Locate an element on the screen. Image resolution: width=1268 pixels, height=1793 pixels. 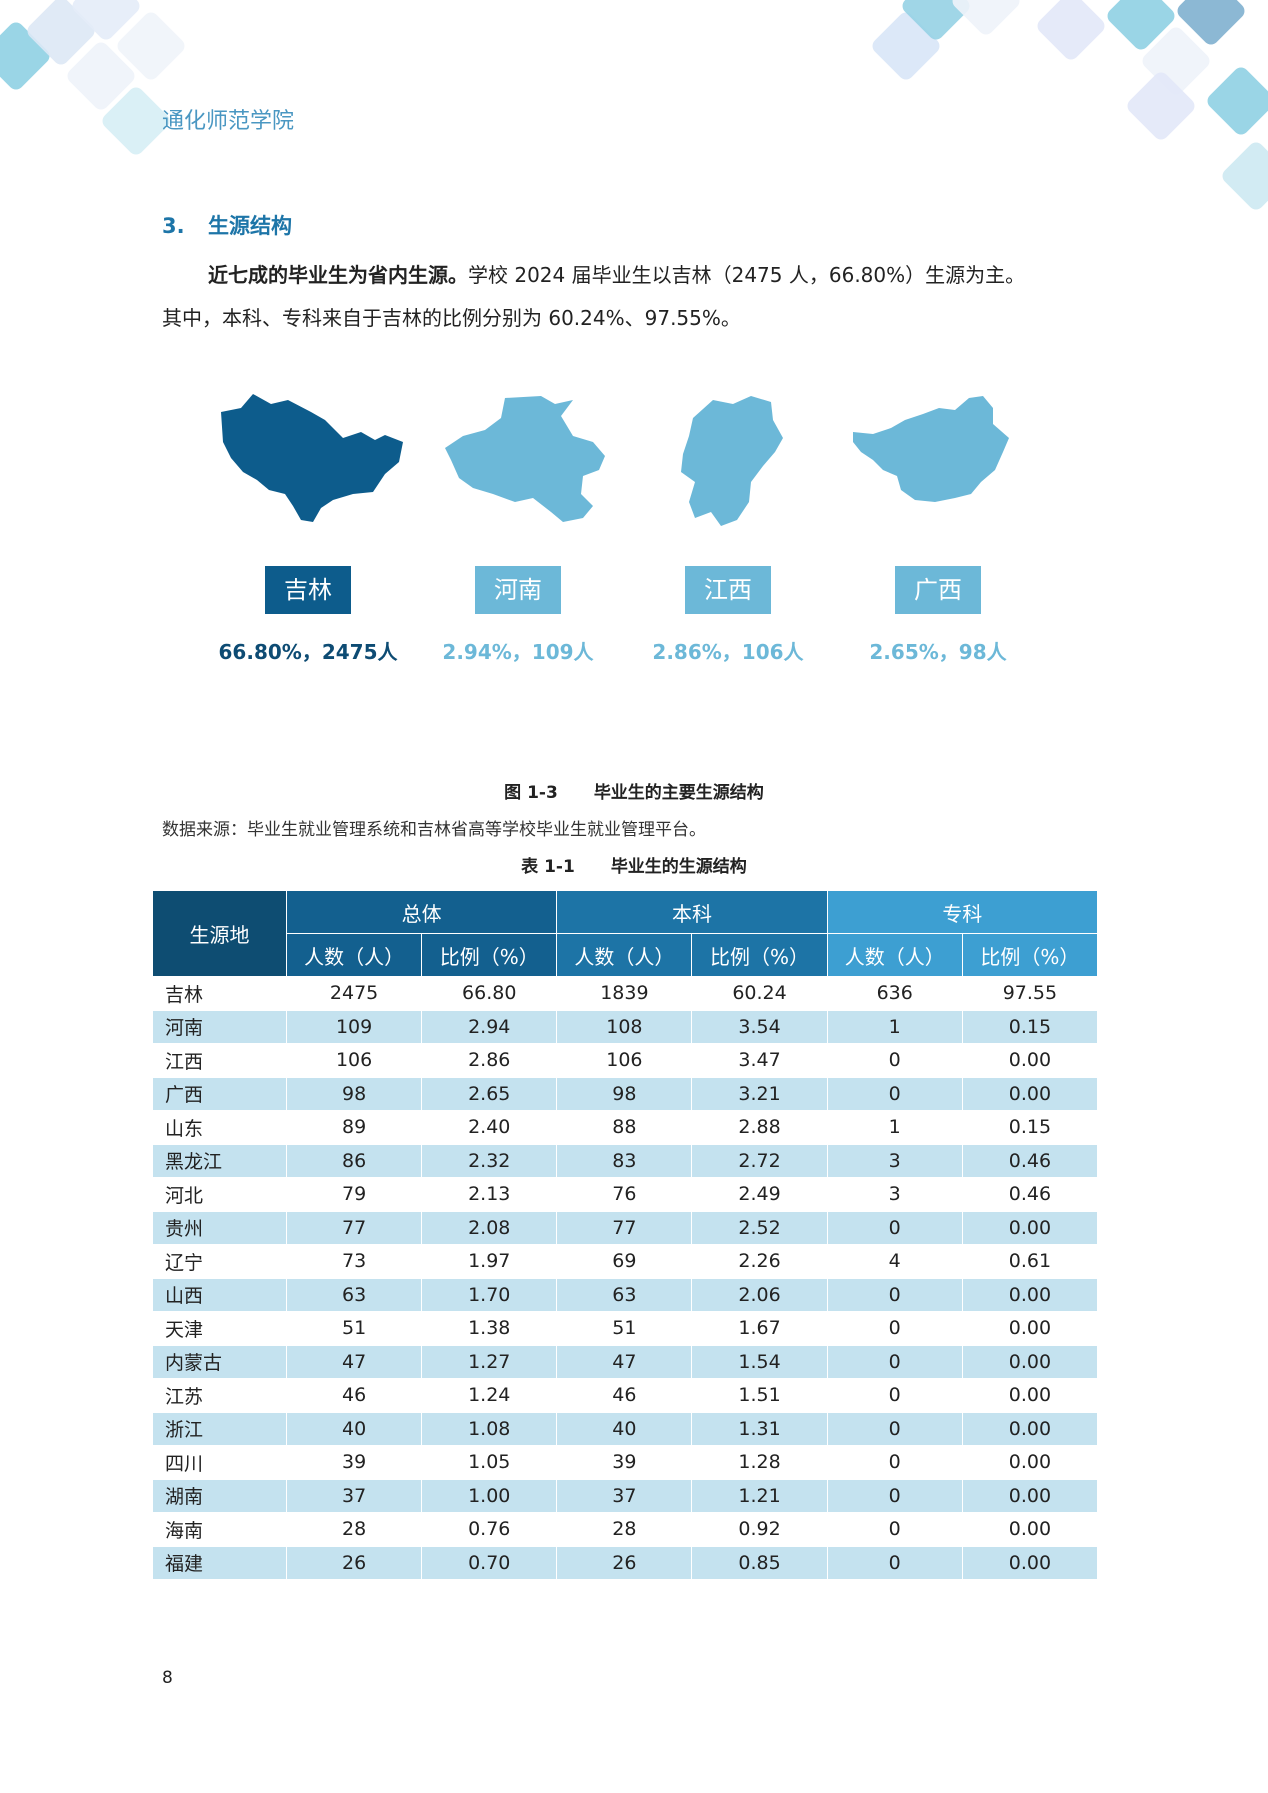
table-cell: 1 is located at coordinates (894, 1127).